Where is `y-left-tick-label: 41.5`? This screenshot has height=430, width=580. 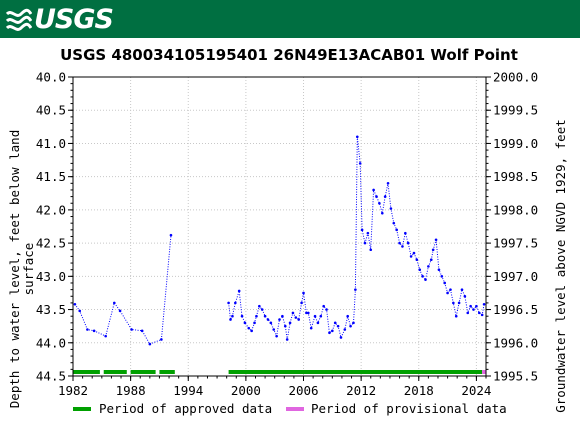
y-left-tick-label: 41.5 is located at coordinates (51, 176).